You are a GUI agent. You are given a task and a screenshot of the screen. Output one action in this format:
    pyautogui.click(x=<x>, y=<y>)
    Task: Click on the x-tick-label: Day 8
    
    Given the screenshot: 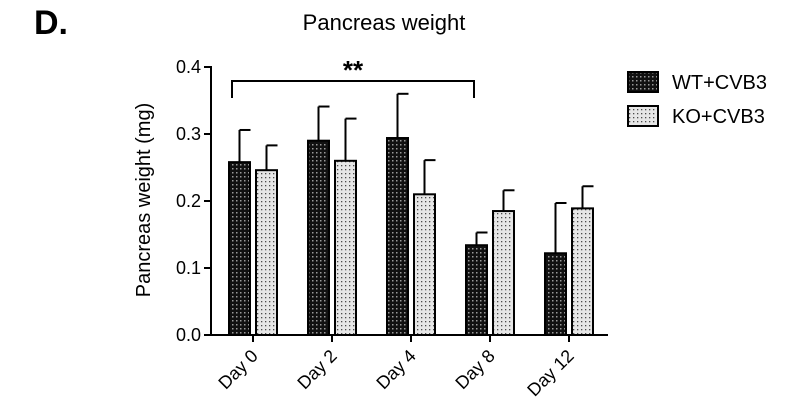 What is the action you would take?
    pyautogui.click(x=474, y=369)
    